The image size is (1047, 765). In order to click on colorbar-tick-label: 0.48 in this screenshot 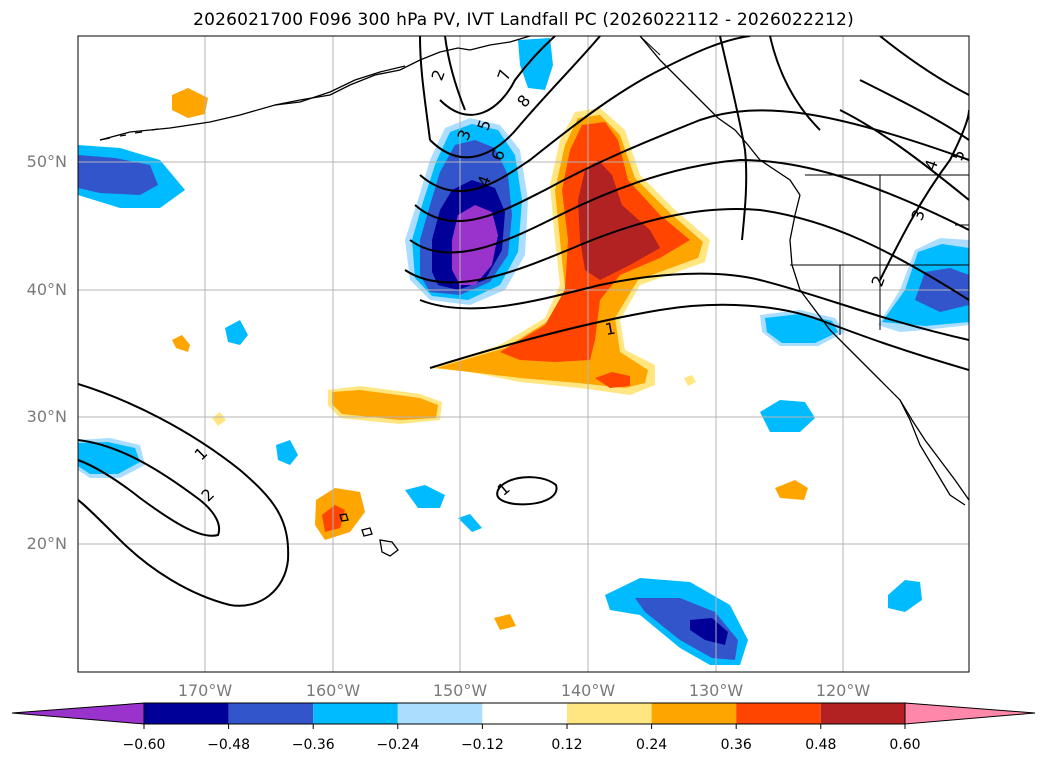, I will do `click(821, 745)`.